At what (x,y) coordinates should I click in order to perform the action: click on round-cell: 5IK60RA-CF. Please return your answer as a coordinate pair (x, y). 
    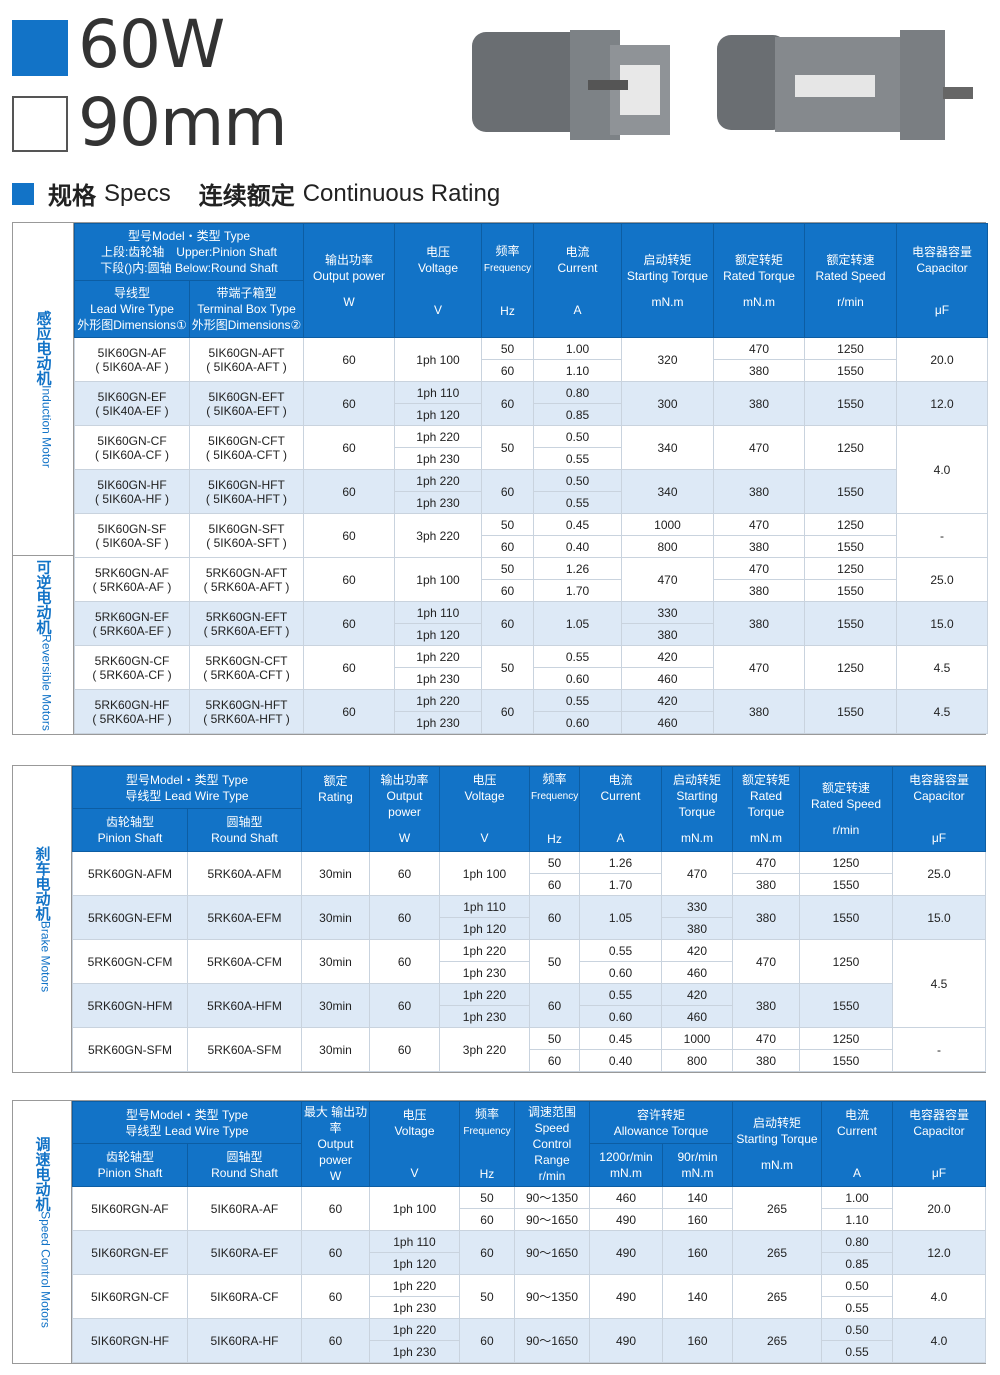
    Looking at the image, I should click on (244, 1296).